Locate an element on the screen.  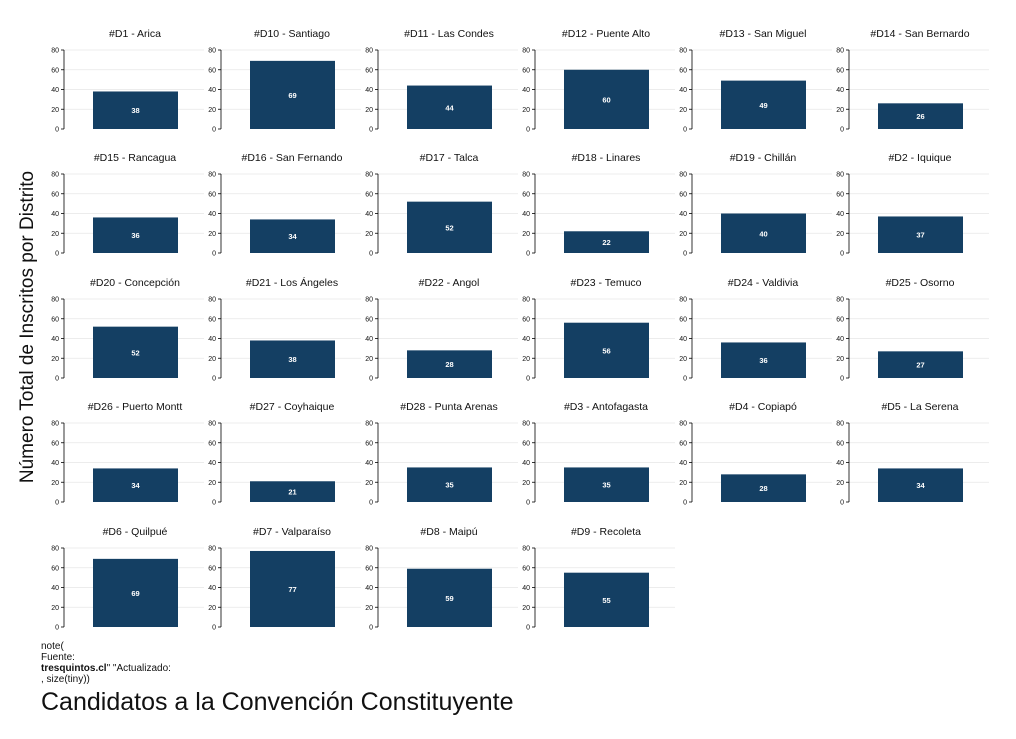
facet-panel: 0 20 40 60 80 #D19 - Chillán 40 is located at coordinates (755, 205).